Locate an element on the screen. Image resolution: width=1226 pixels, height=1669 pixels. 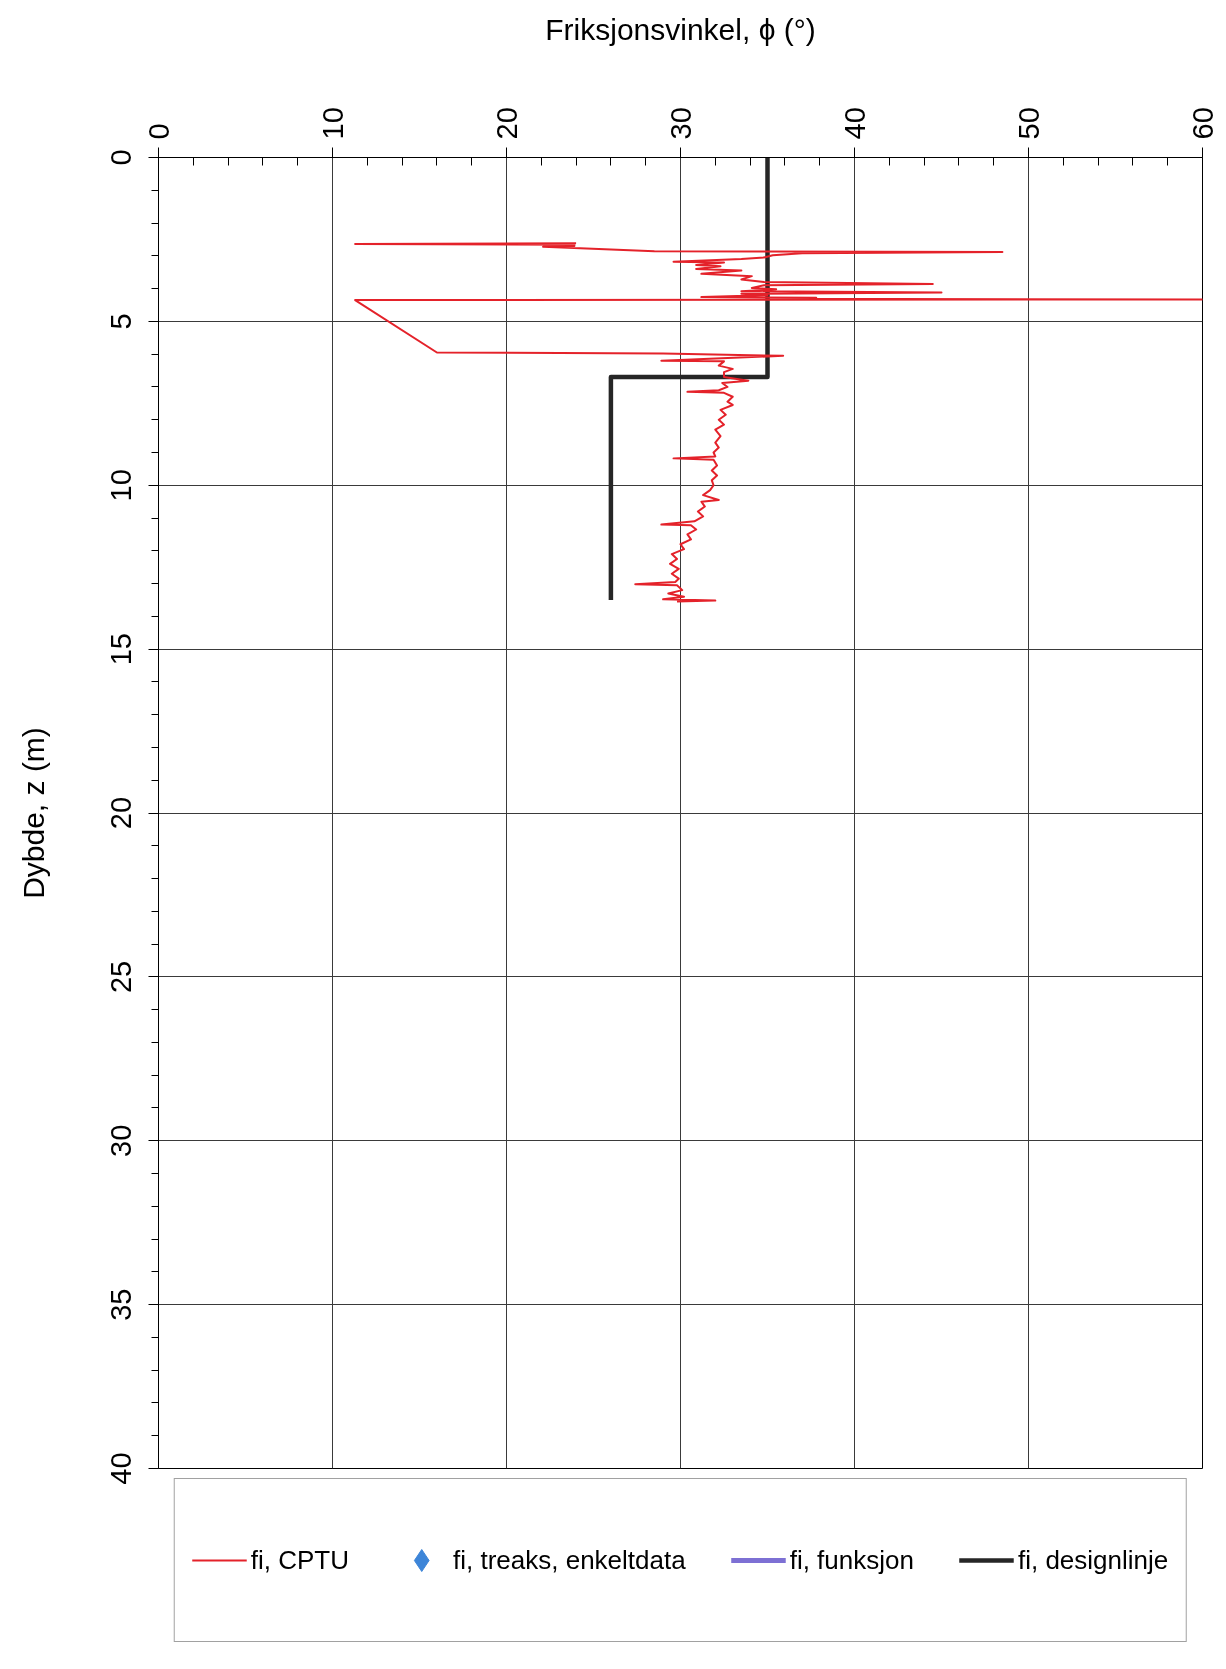
y-tick-label: 35 is located at coordinates (120, 1304).